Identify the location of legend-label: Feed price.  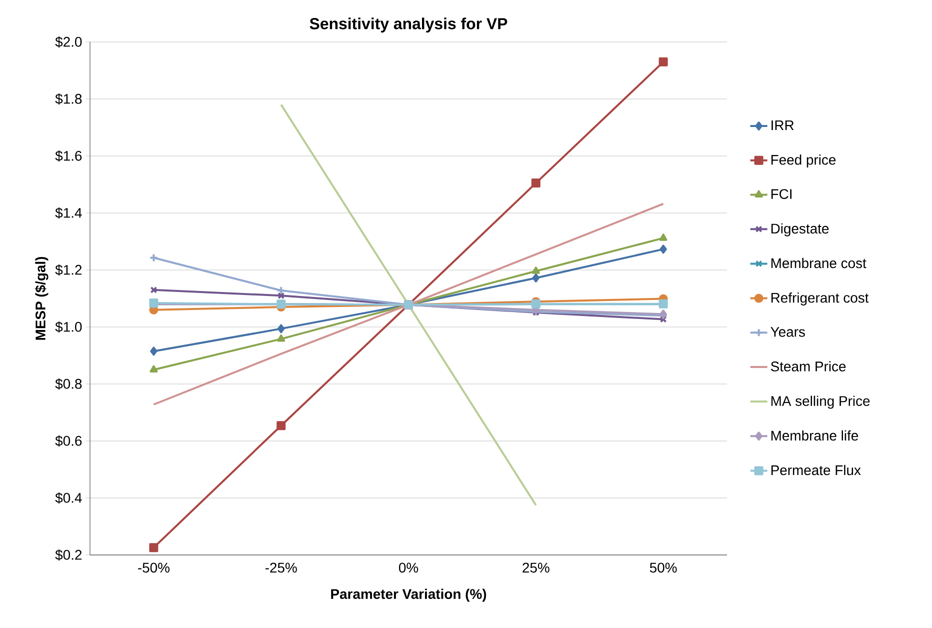
(803, 161).